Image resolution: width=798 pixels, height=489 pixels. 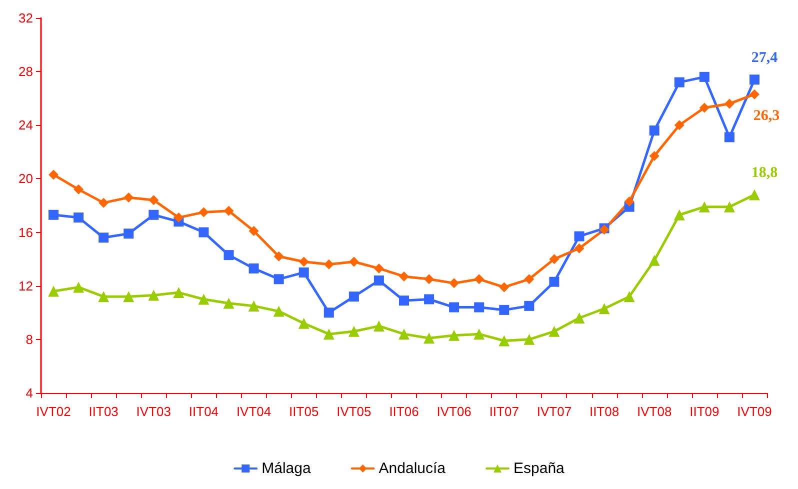 I want to click on x-tick-label: IIT04, so click(x=203, y=411).